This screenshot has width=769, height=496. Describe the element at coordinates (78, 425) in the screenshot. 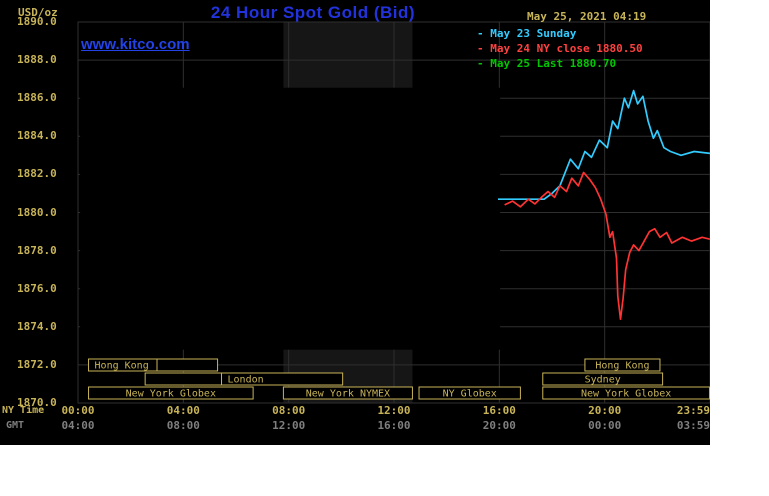

I see `gmt-tick-label: 04:00` at that location.